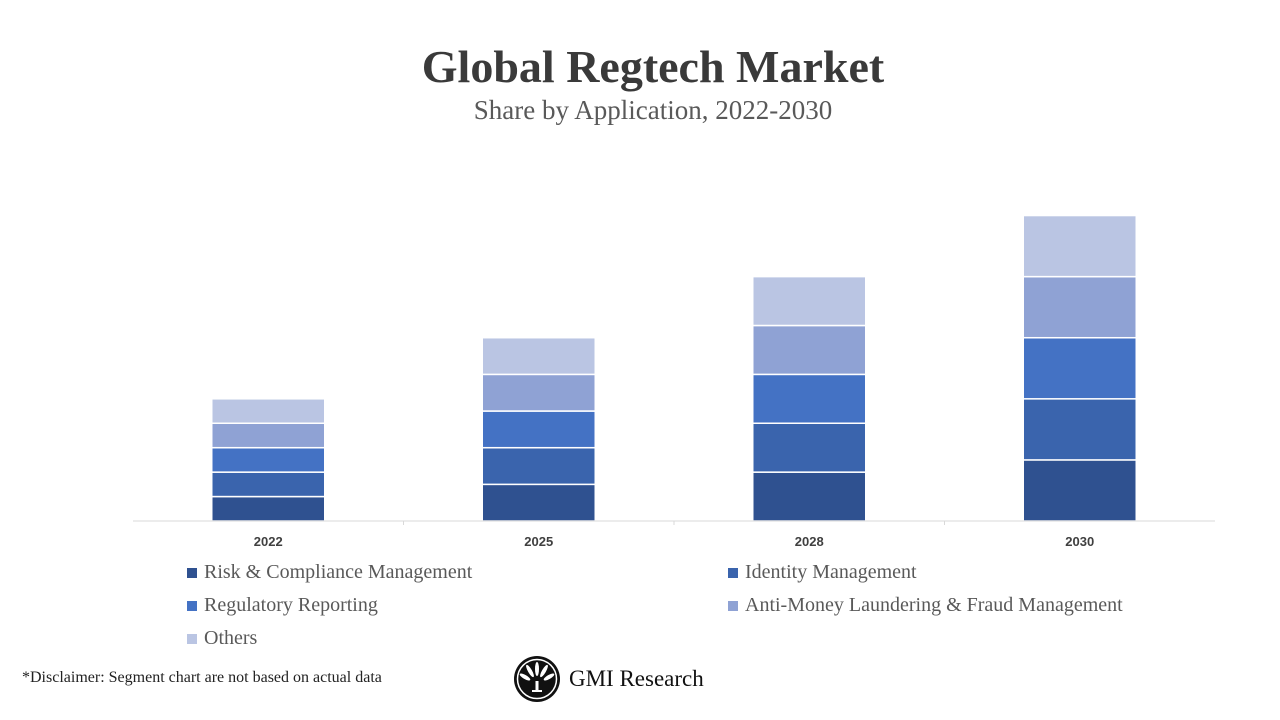 Image resolution: width=1280 pixels, height=720 pixels. I want to click on legend-item: Others, so click(222, 638).